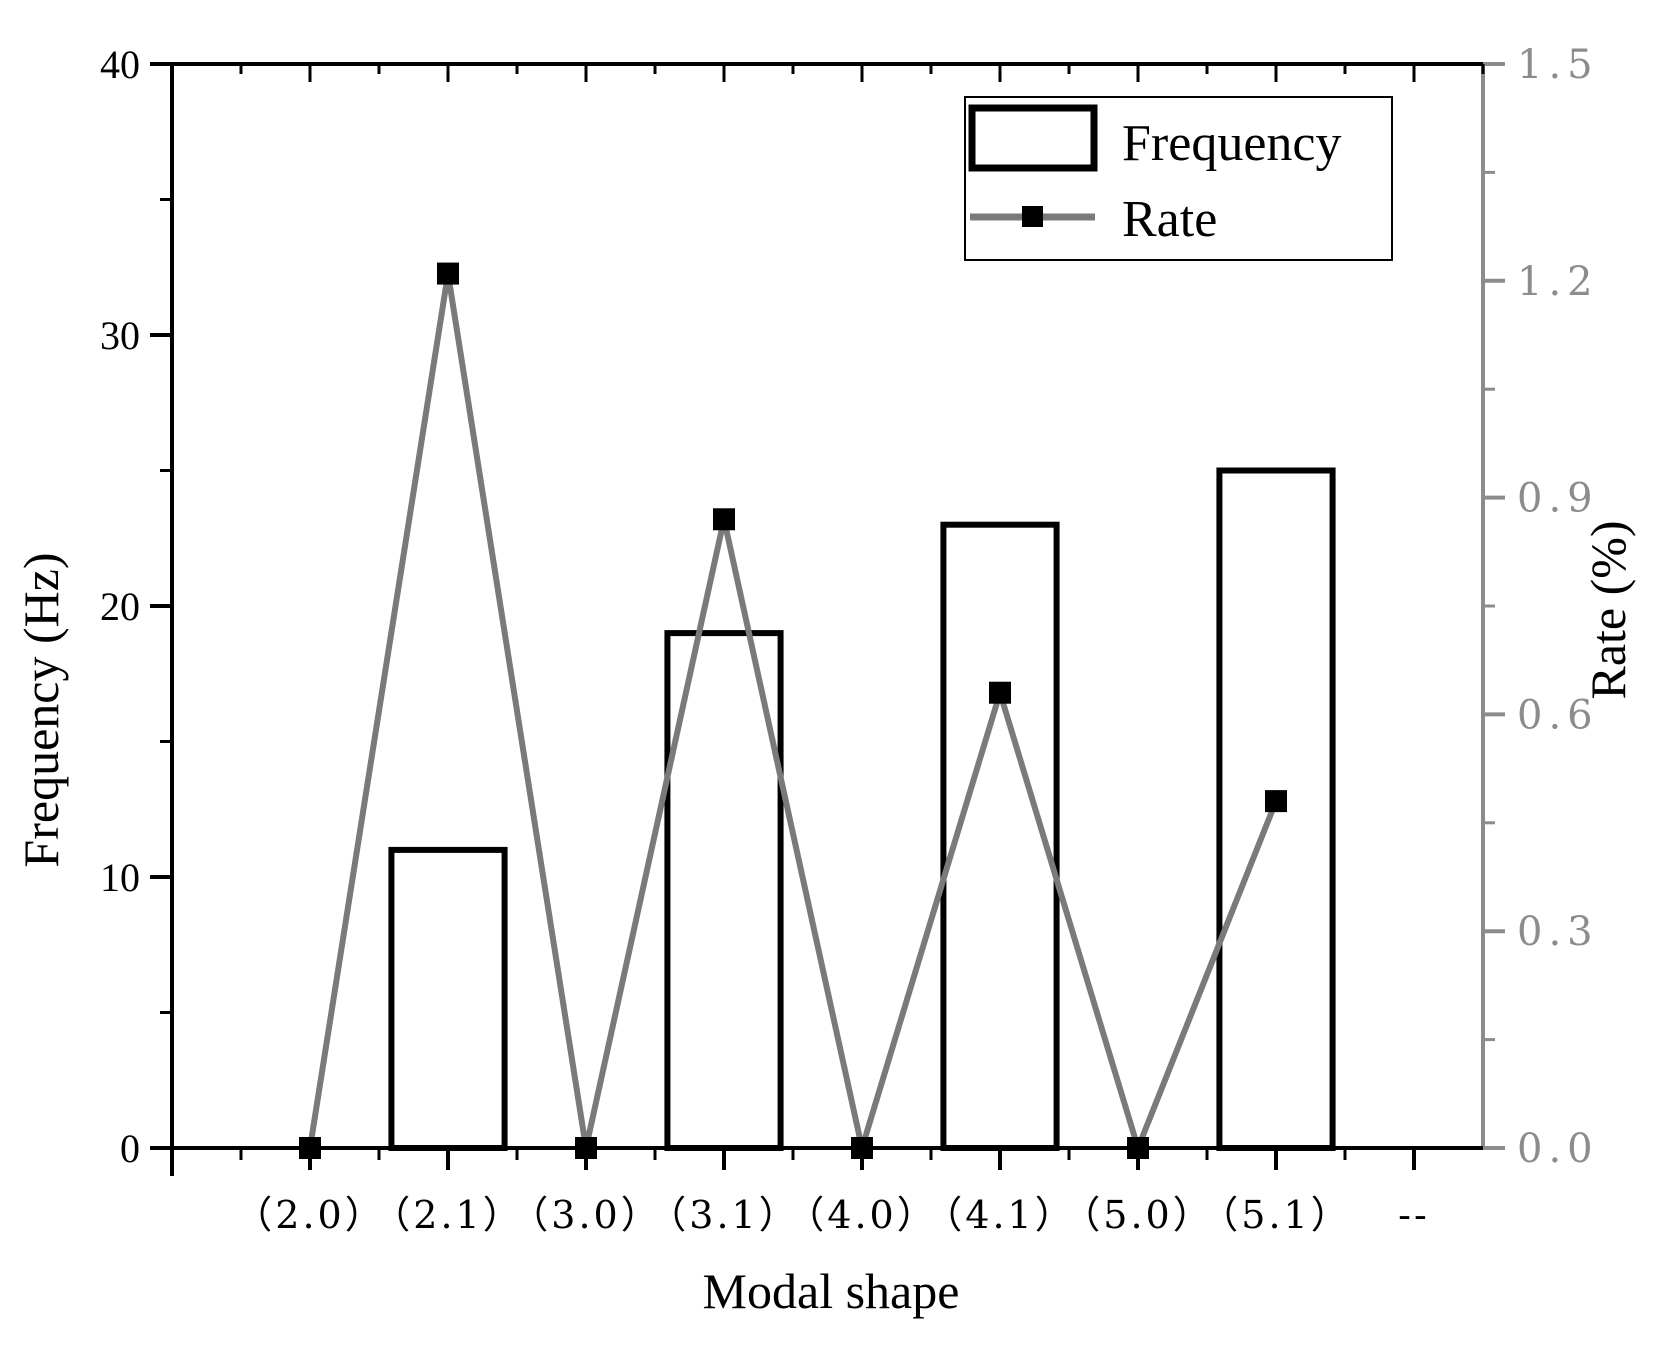 The width and height of the screenshot is (1673, 1349). I want to click on legend-frequency-swatch, so click(1033, 138).